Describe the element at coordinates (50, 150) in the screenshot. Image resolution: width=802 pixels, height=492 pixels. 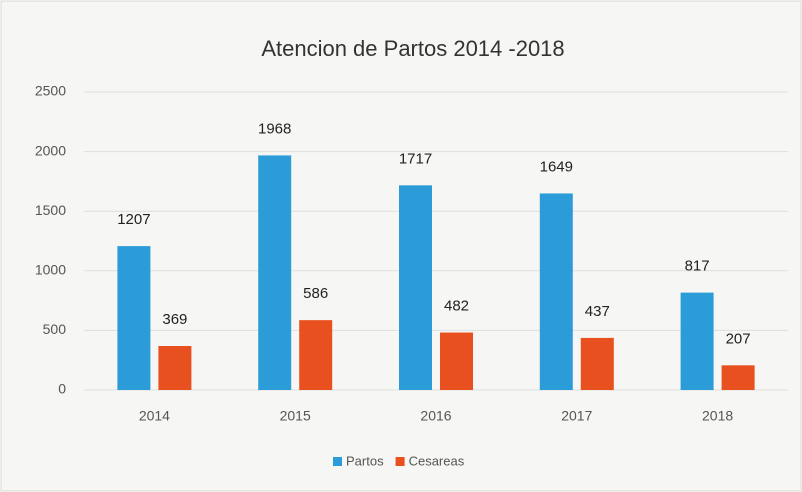
I see `y-tick-label: 2000` at that location.